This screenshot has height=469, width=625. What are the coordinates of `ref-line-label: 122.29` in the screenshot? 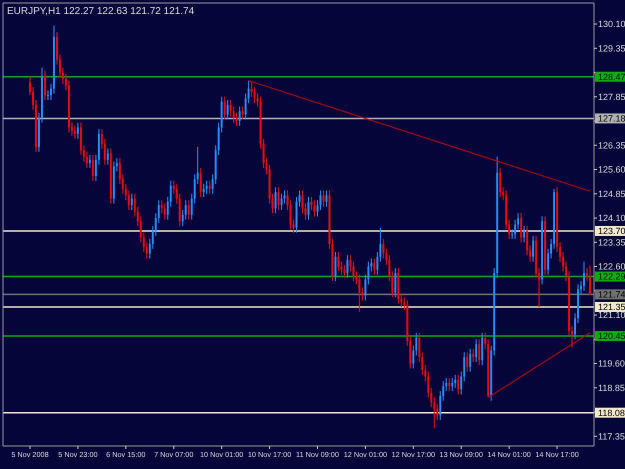 It's located at (611, 277).